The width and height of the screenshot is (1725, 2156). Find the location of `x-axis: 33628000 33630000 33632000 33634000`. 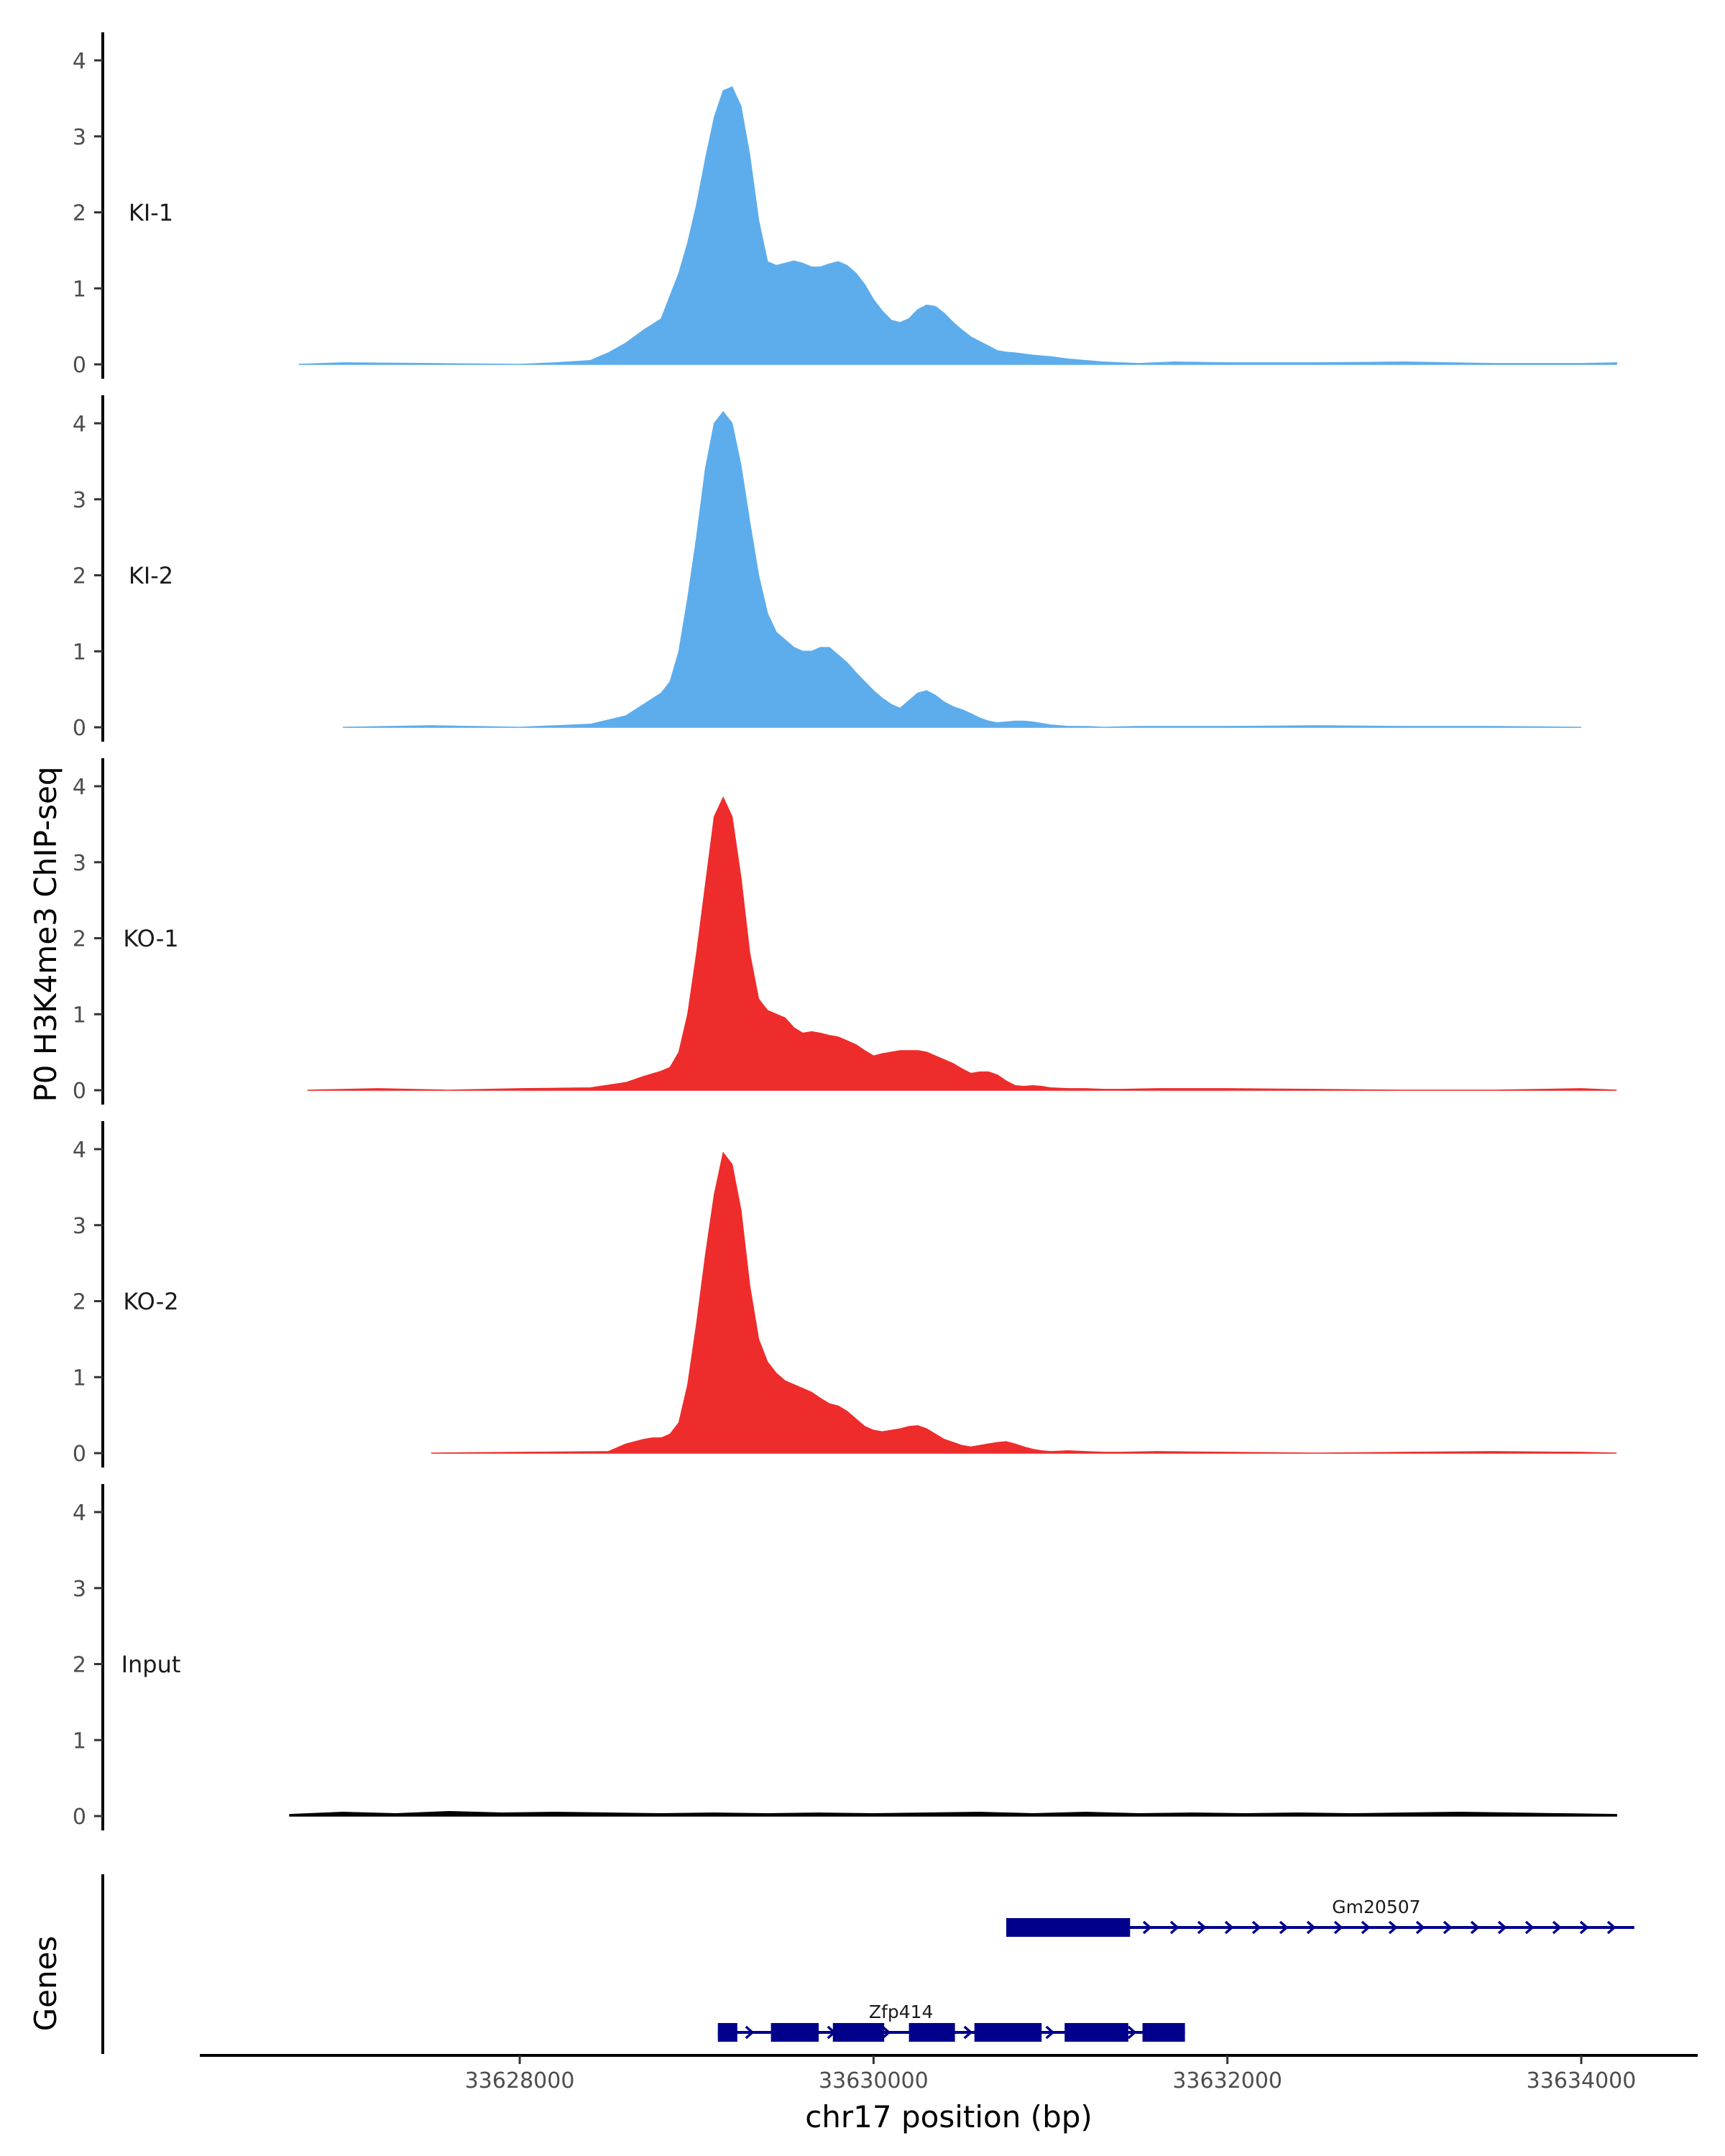

x-axis: 33628000 33630000 33632000 33634000 is located at coordinates (949, 2073).